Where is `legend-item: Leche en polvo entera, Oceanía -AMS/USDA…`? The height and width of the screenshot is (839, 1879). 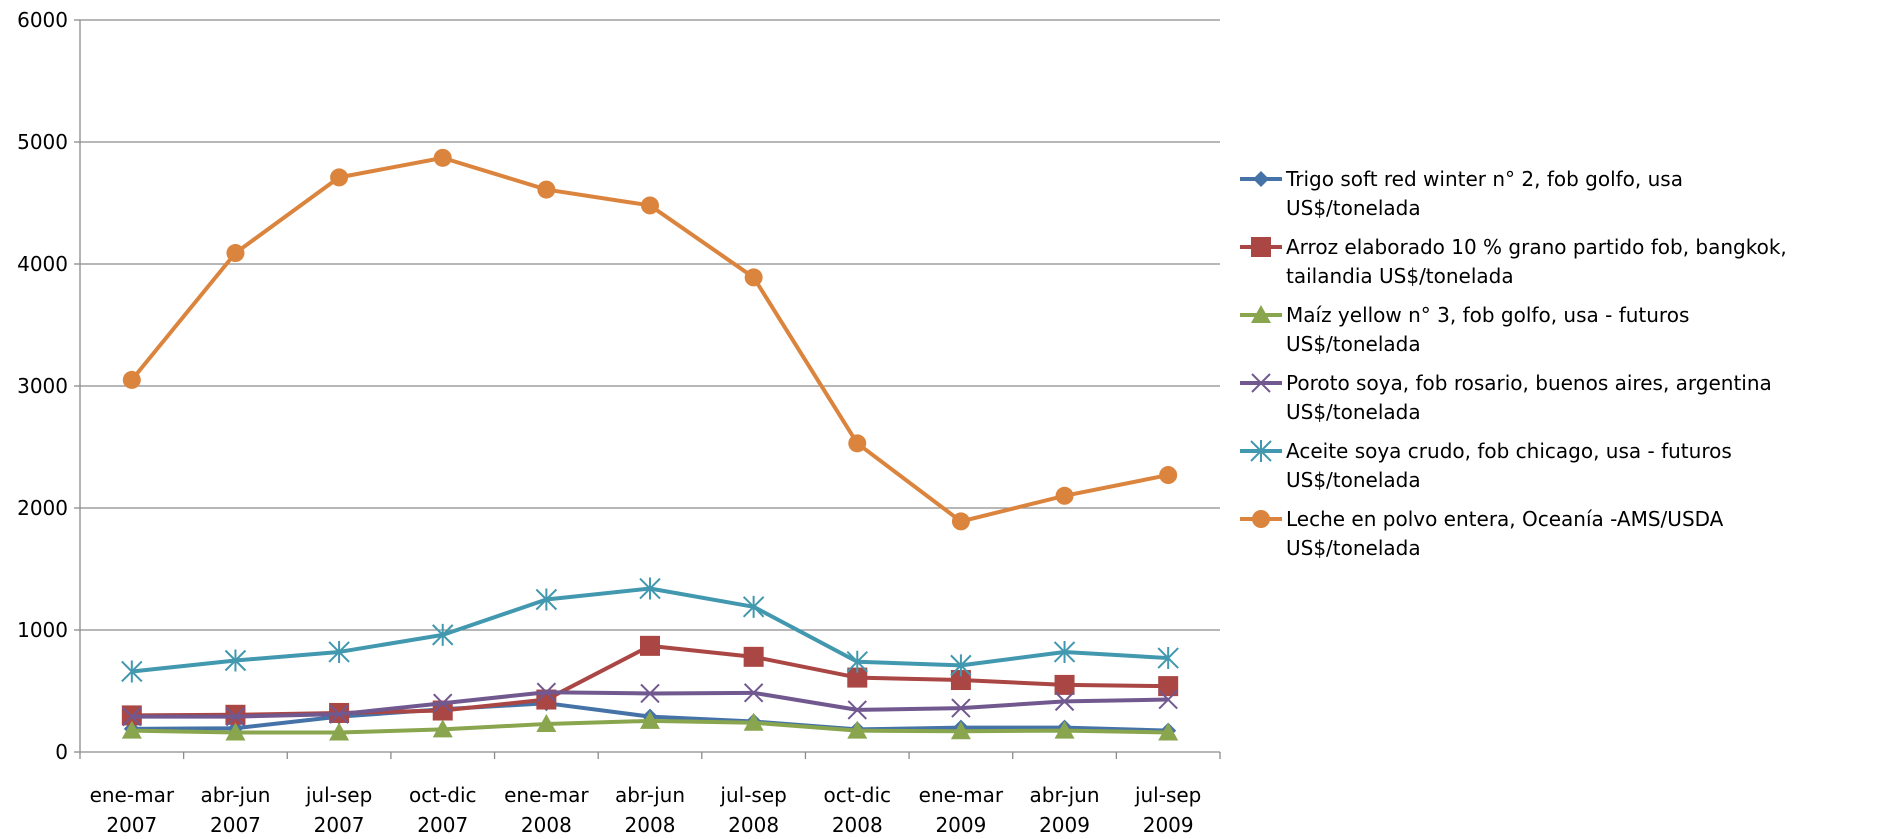
legend-item: Leche en polvo entera, Oceanía -AMS/USDA… is located at coordinates (1482, 533).